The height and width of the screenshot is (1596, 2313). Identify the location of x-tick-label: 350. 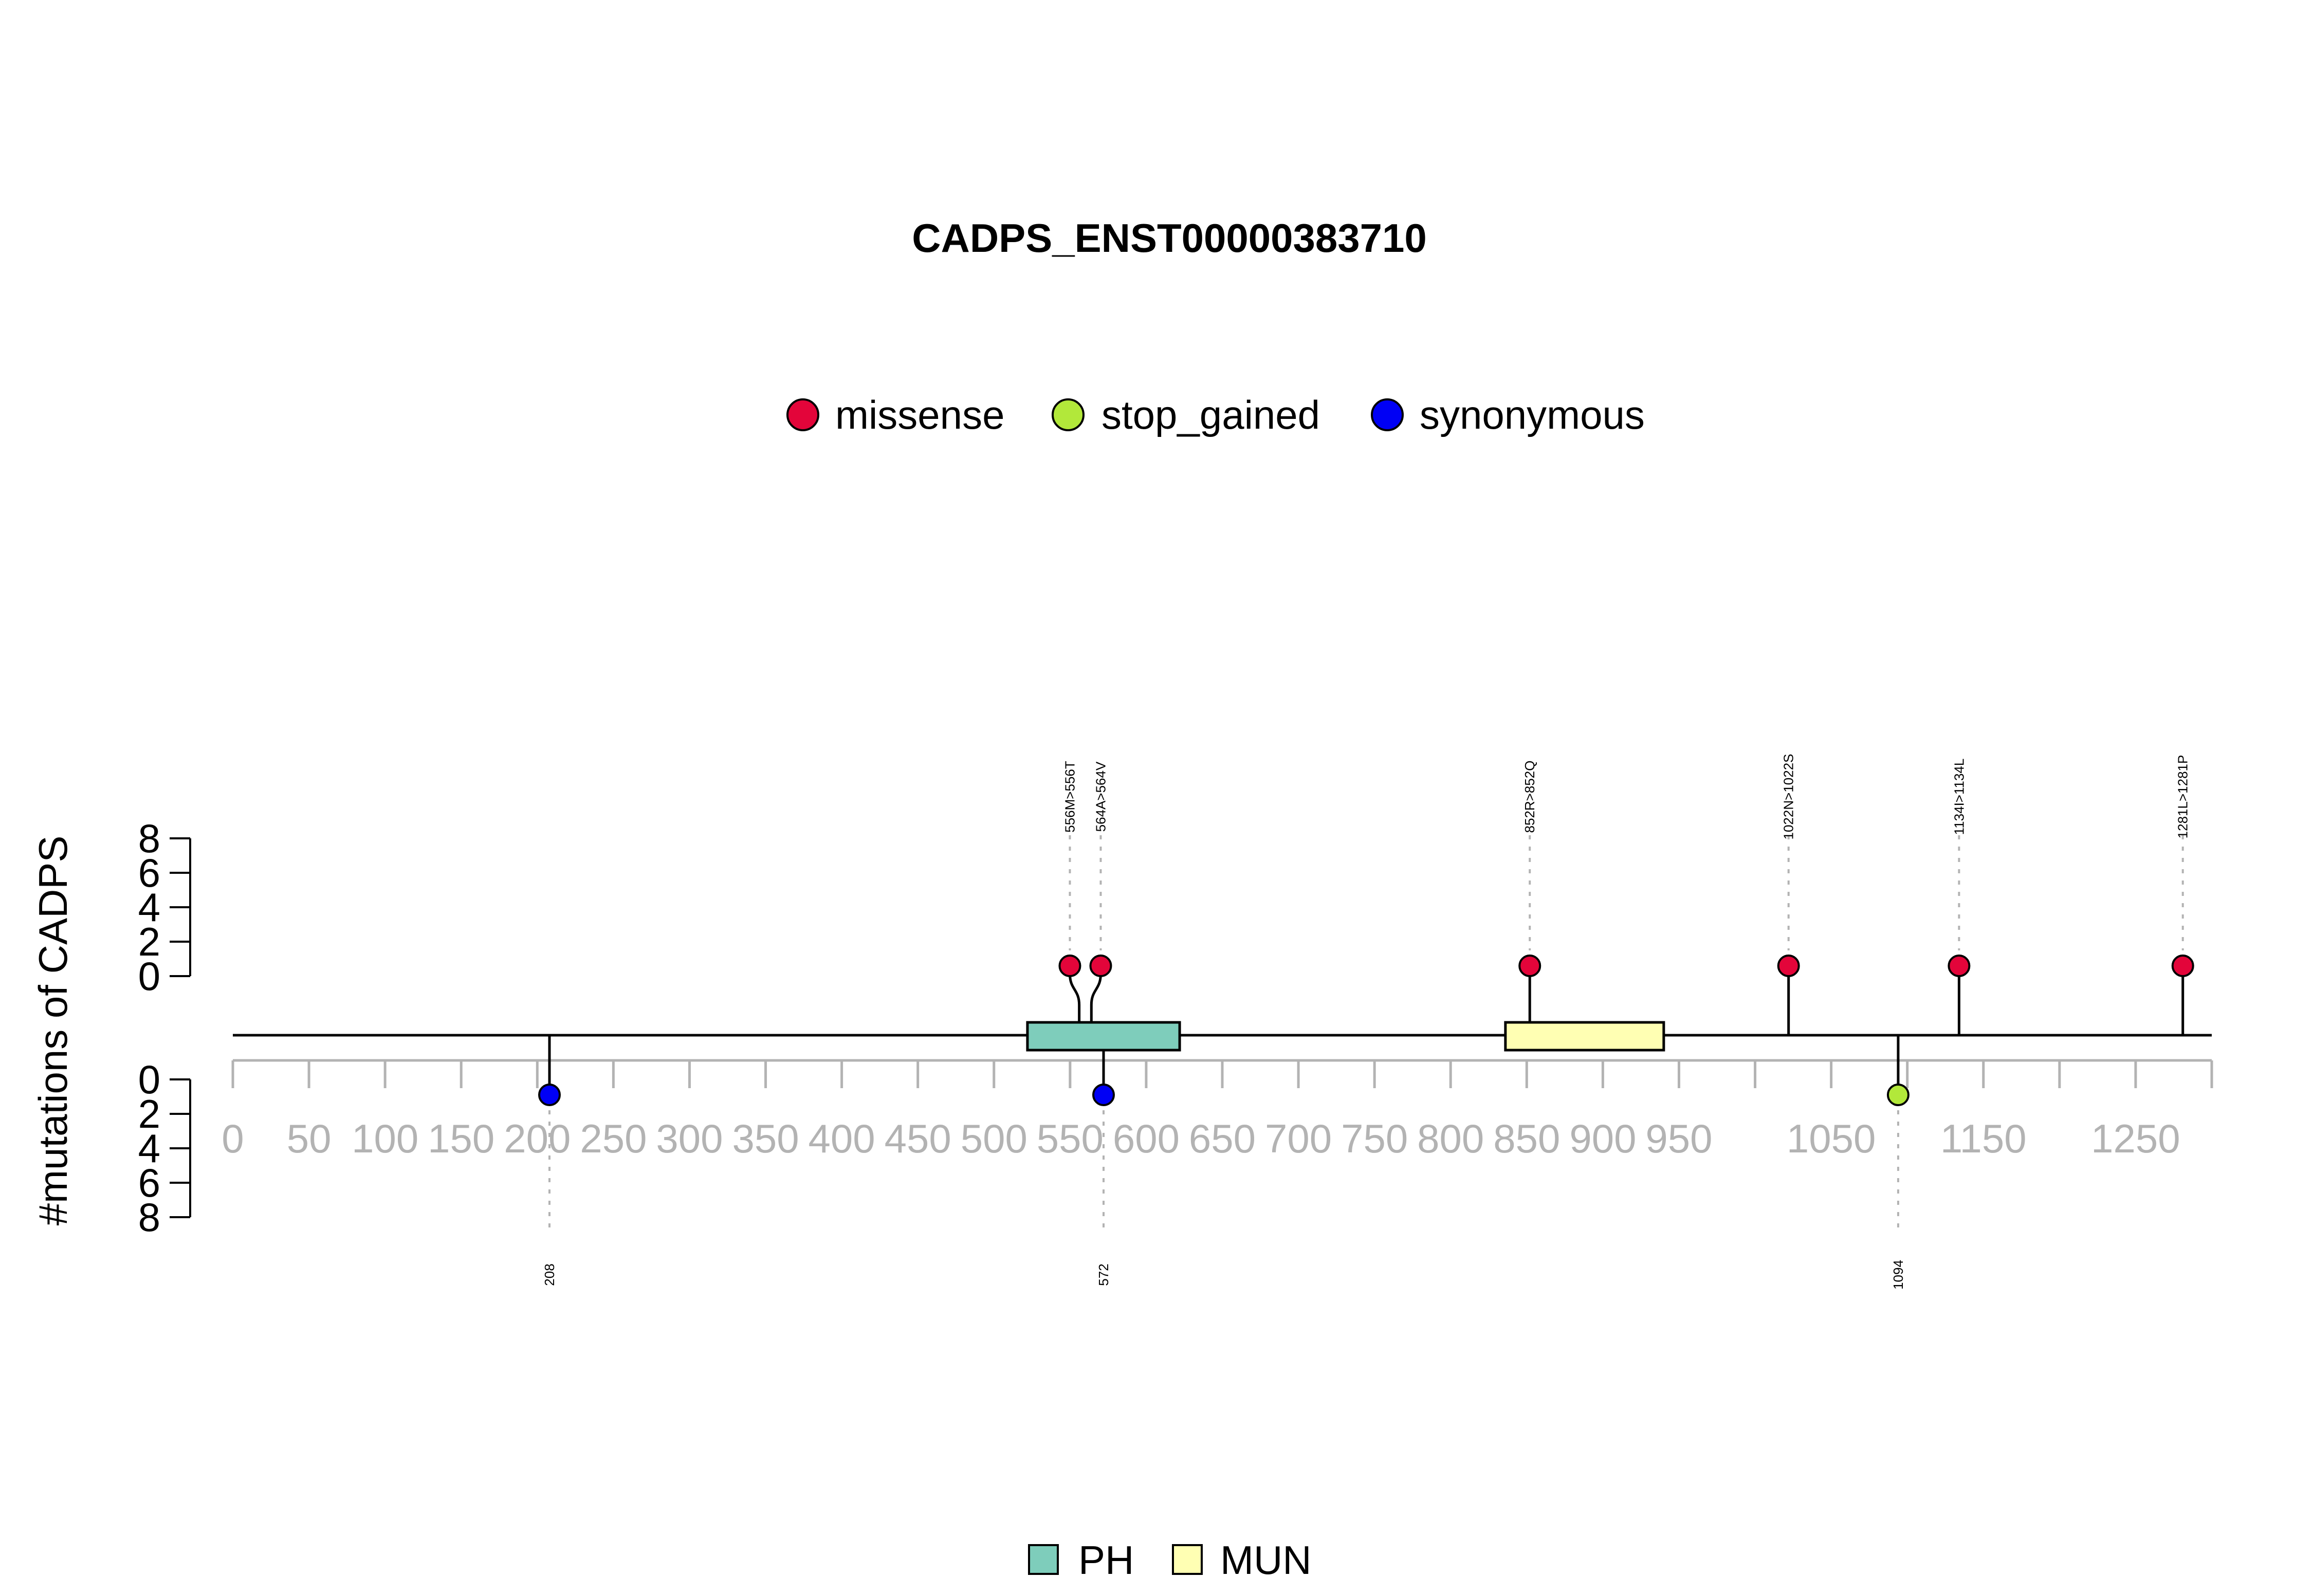
(765, 1138).